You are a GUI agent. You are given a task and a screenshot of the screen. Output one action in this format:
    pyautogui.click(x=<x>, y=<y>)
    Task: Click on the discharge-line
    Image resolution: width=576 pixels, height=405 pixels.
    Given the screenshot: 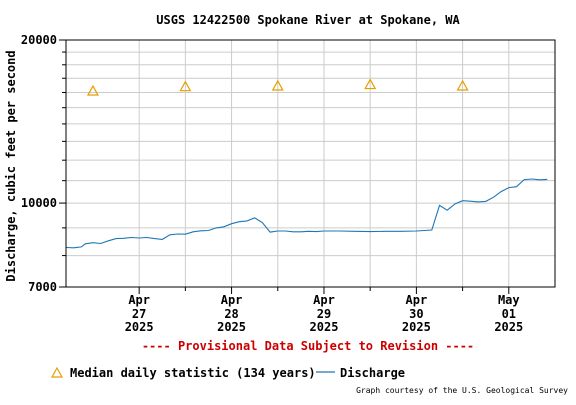 What is the action you would take?
    pyautogui.click(x=306, y=213)
    